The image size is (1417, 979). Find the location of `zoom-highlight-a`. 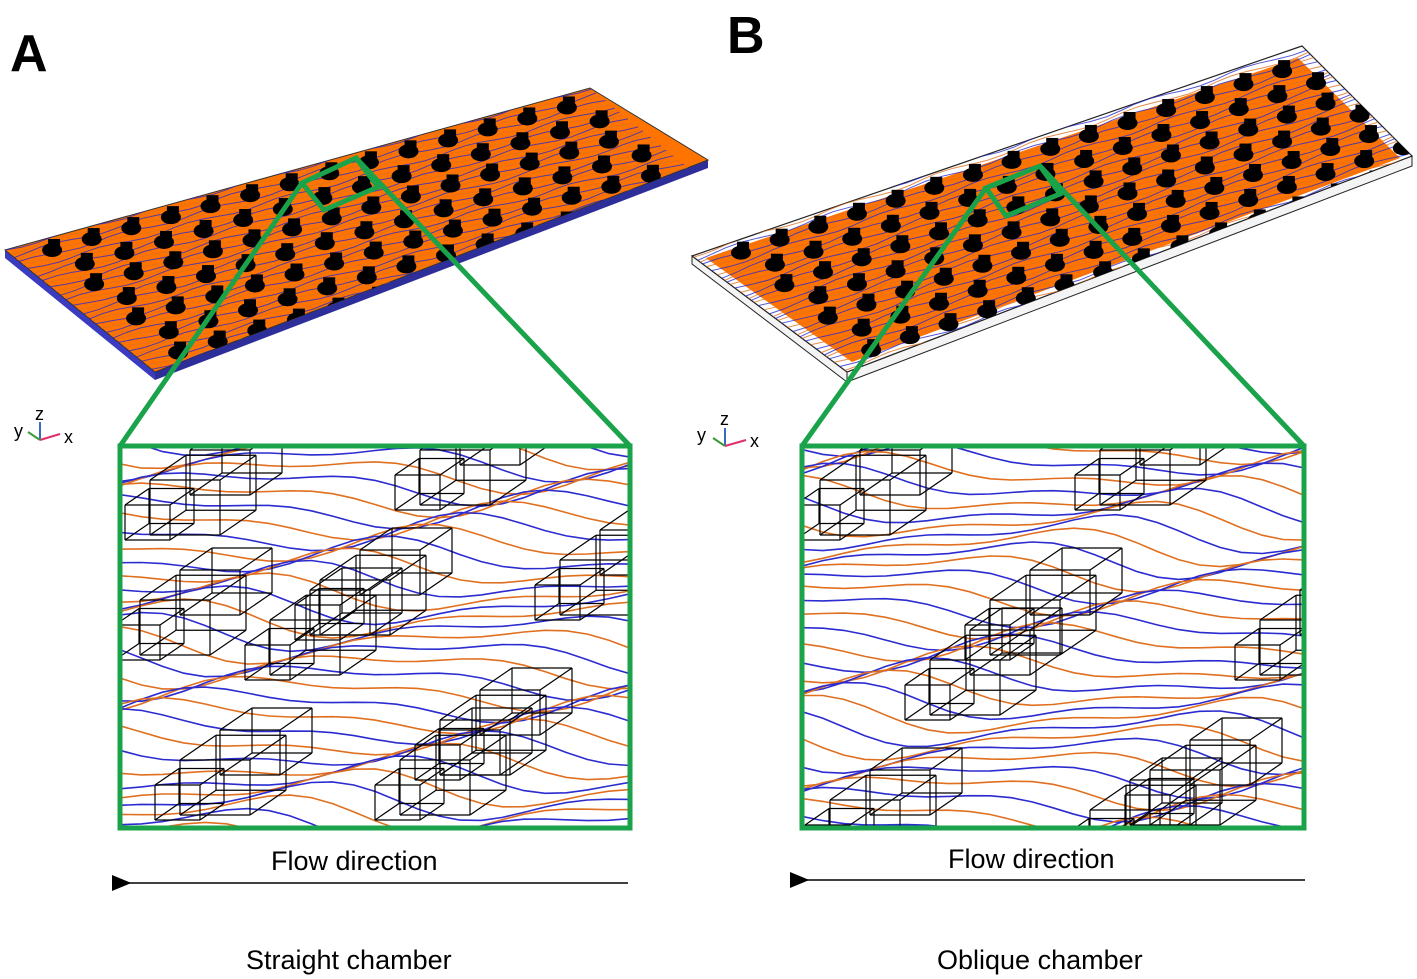

zoom-highlight-a is located at coordinates (374, 301).